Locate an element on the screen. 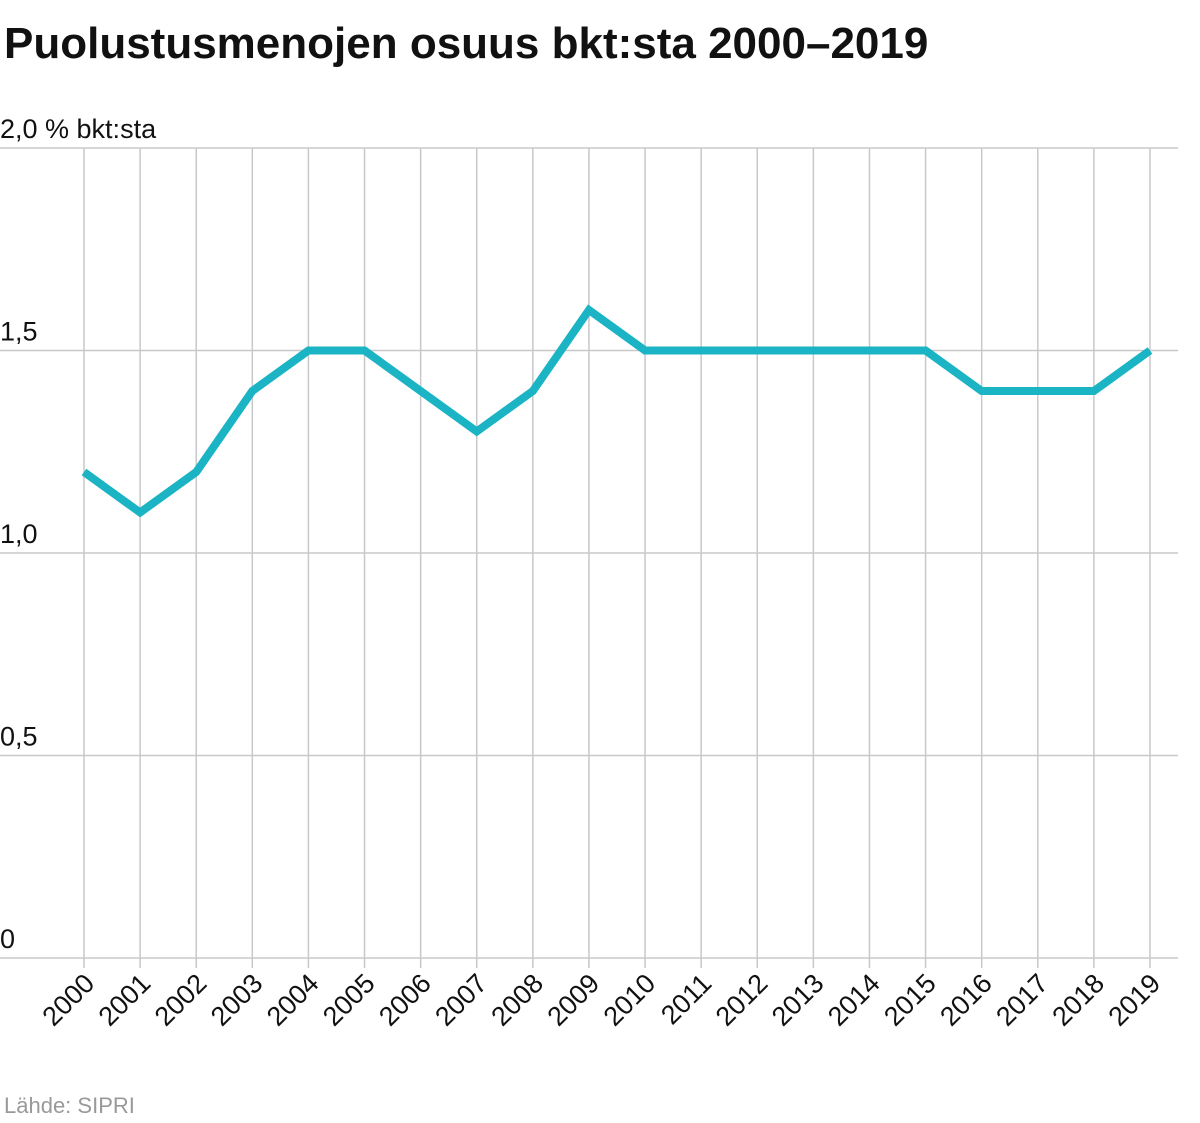 The width and height of the screenshot is (1200, 1123). y-tick-label: 2,0 % bkt:sta is located at coordinates (78, 129).